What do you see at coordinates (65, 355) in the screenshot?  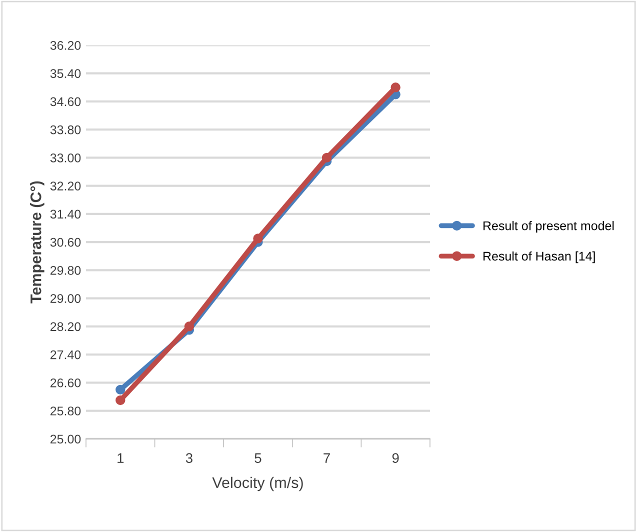 I see `y-tick-label: 27.40` at bounding box center [65, 355].